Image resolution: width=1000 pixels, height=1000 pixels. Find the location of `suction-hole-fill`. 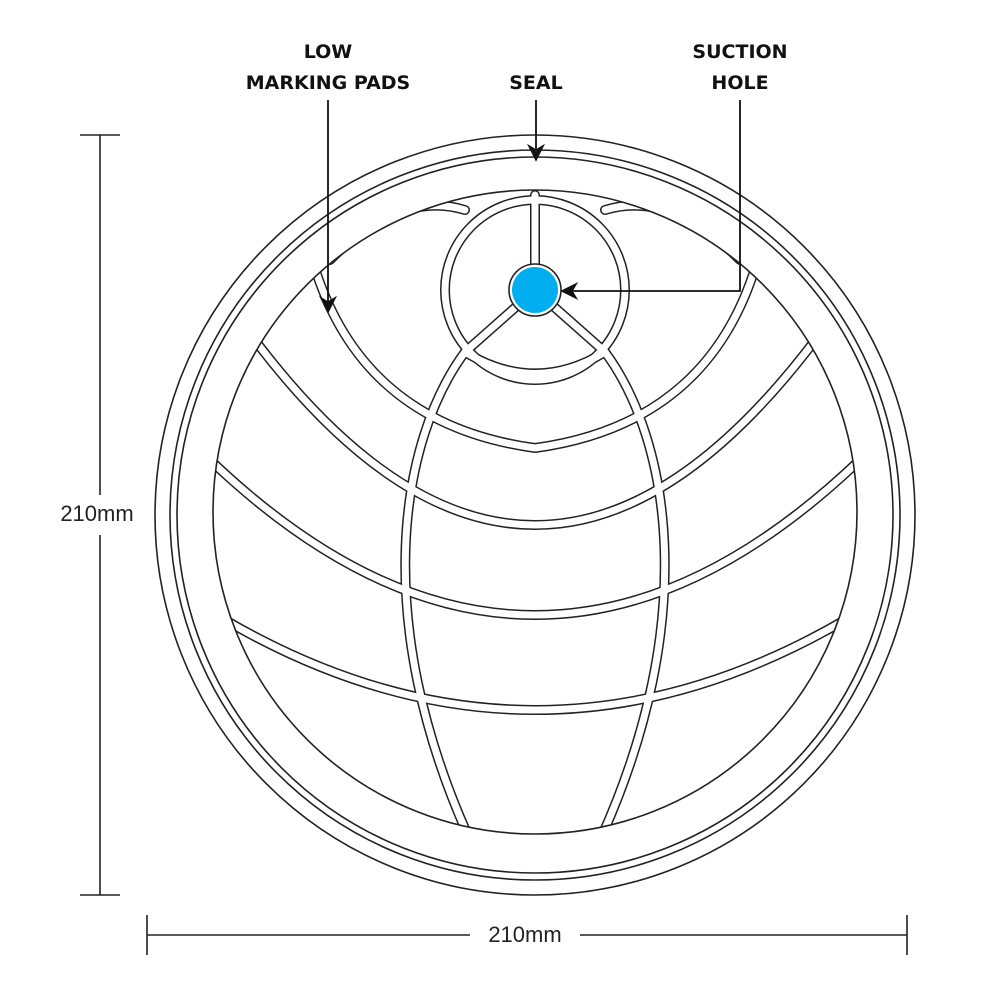

suction-hole-fill is located at coordinates (535, 290).